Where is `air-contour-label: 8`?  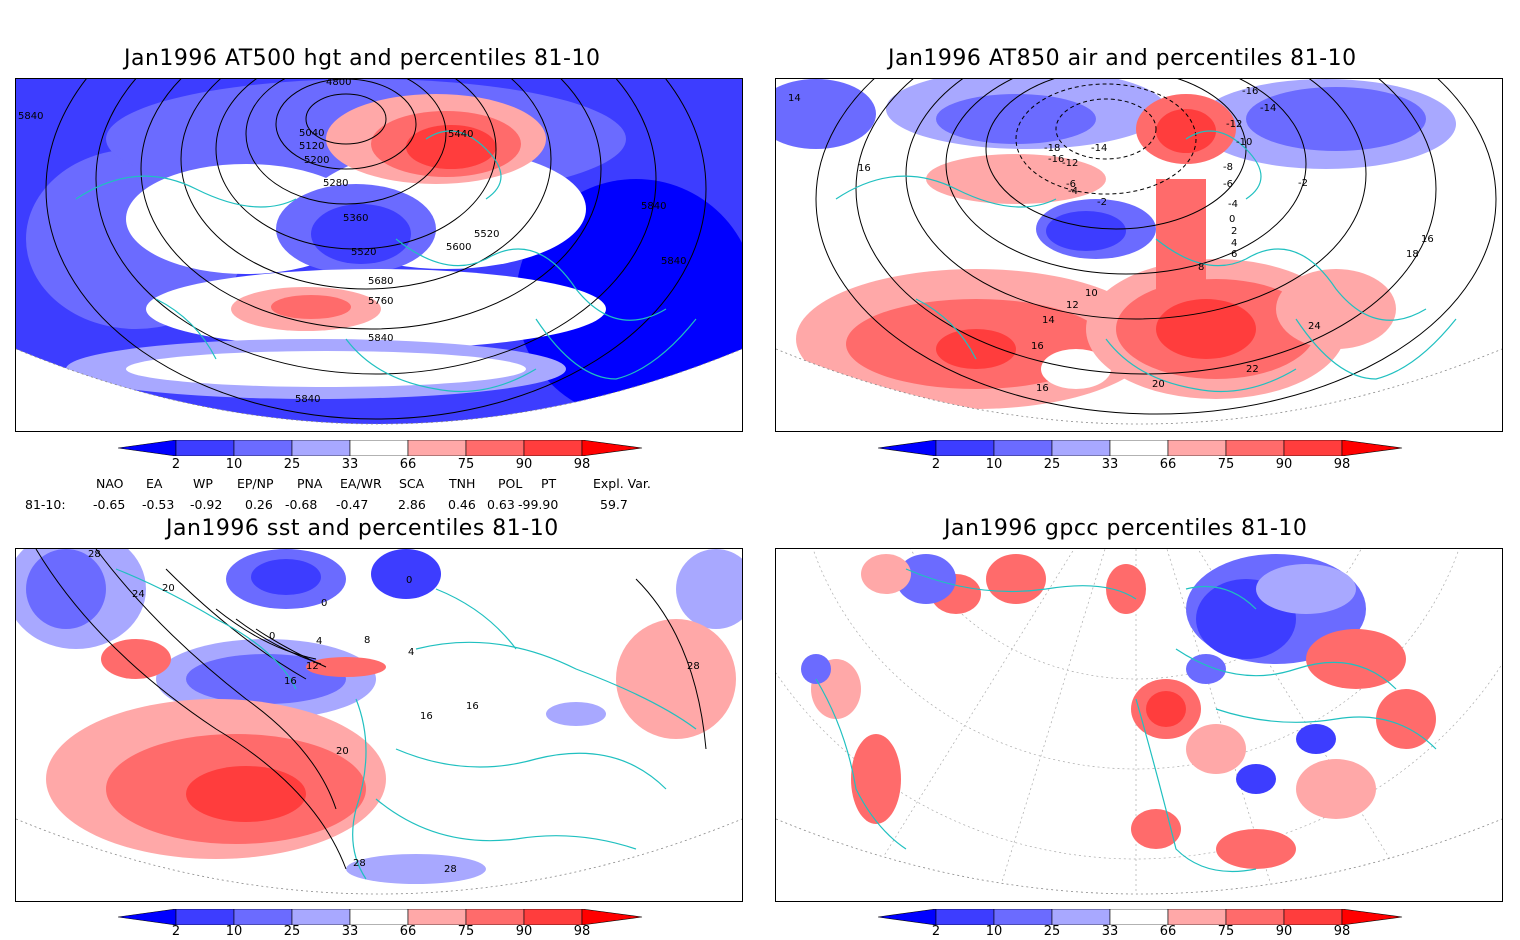 air-contour-label: 8 is located at coordinates (1201, 267).